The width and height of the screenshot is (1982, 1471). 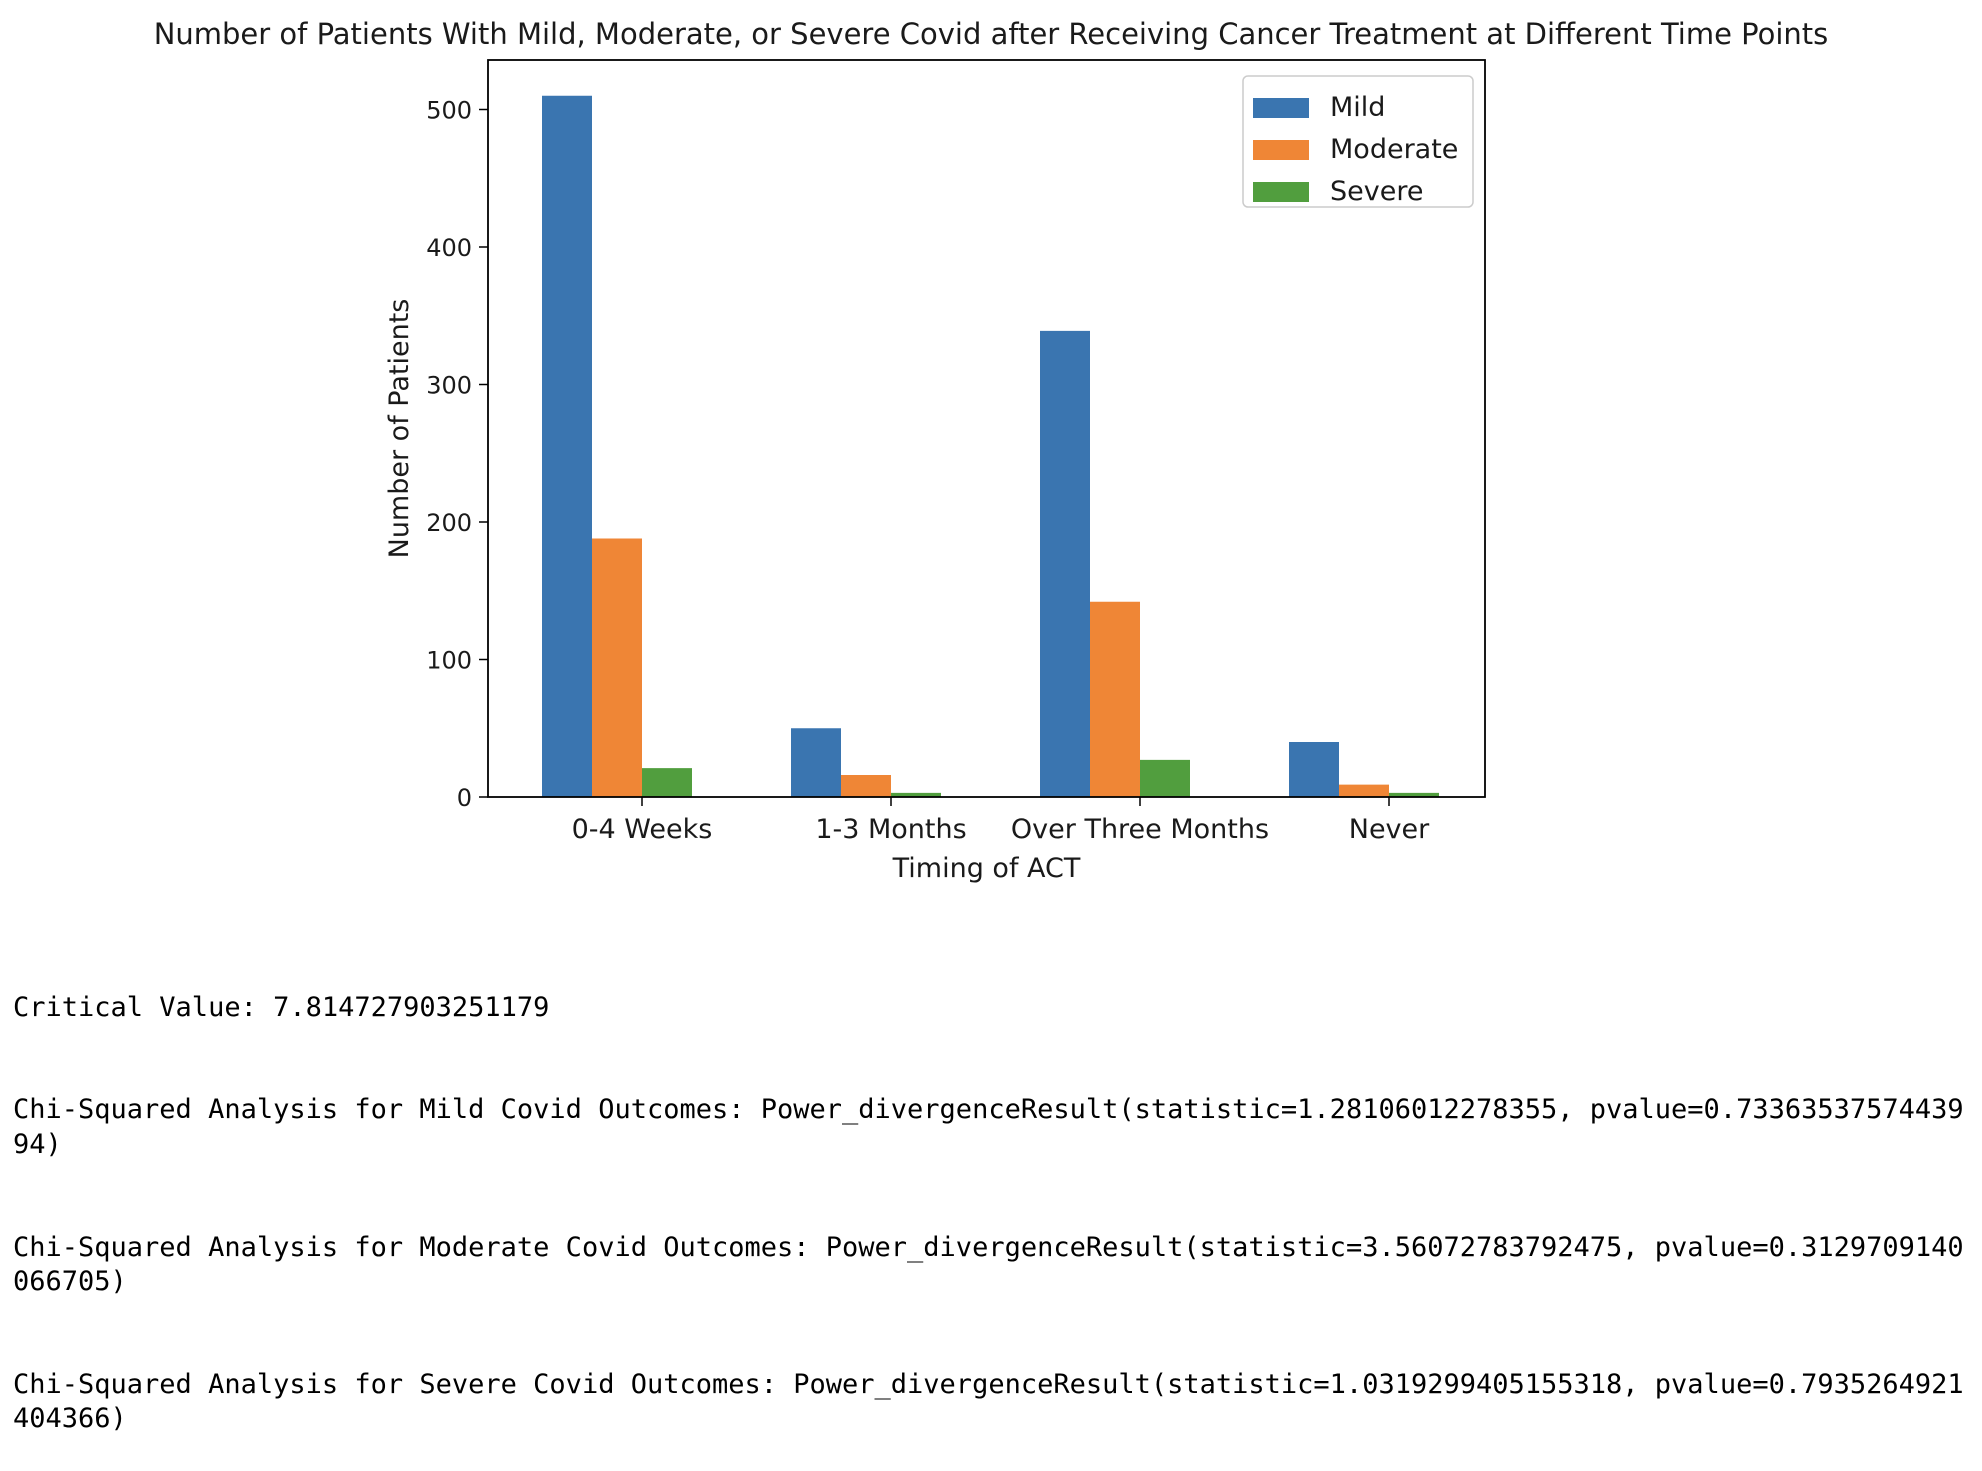 I want to click on legend-swatch-severe, so click(x=1281, y=192).